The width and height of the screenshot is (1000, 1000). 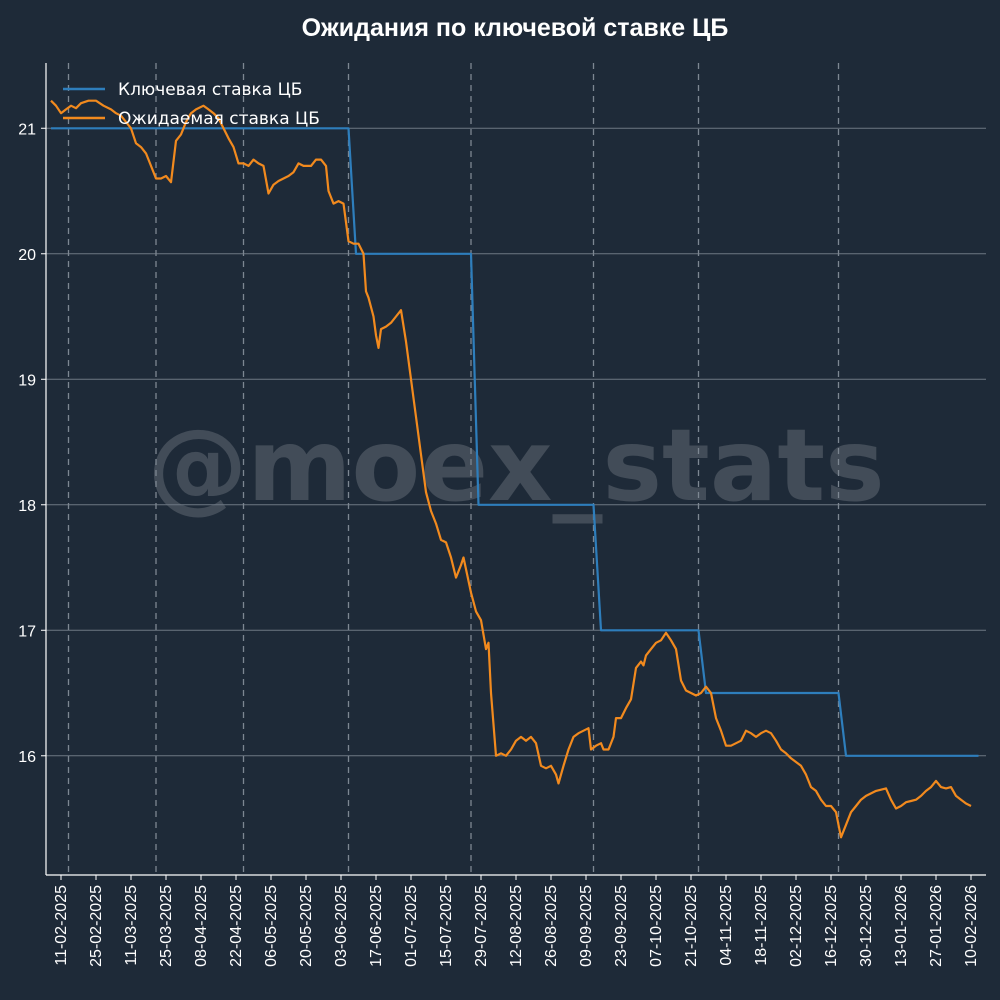 What do you see at coordinates (236, 926) in the screenshot?
I see `x-tick-label: 22-04-2025` at bounding box center [236, 926].